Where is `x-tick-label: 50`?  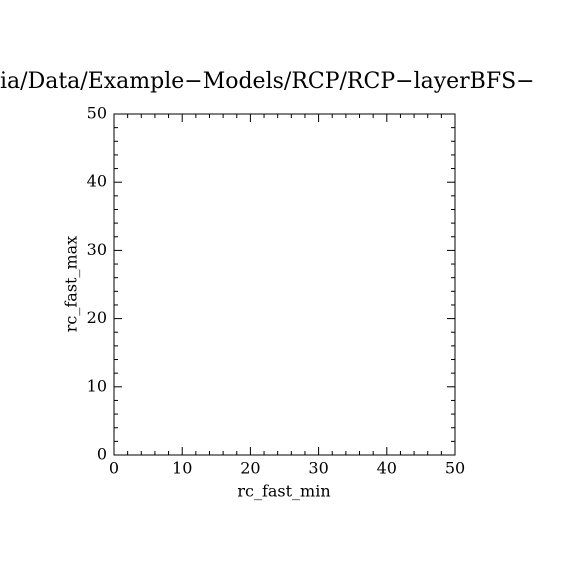 x-tick-label: 50 is located at coordinates (455, 468).